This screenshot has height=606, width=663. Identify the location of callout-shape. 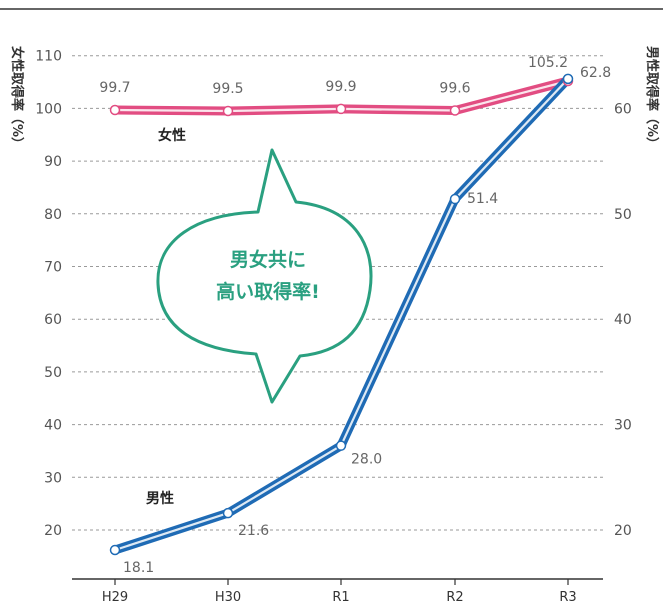
(264, 276).